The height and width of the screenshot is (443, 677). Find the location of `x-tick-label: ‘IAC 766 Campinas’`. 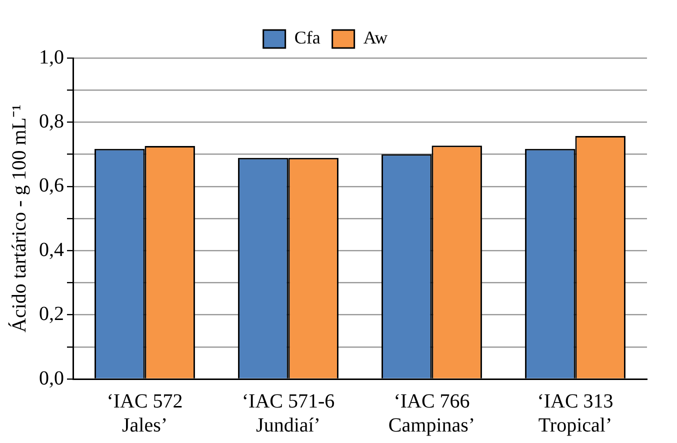

x-tick-label: ‘IAC 766 Campinas’ is located at coordinates (432, 413).